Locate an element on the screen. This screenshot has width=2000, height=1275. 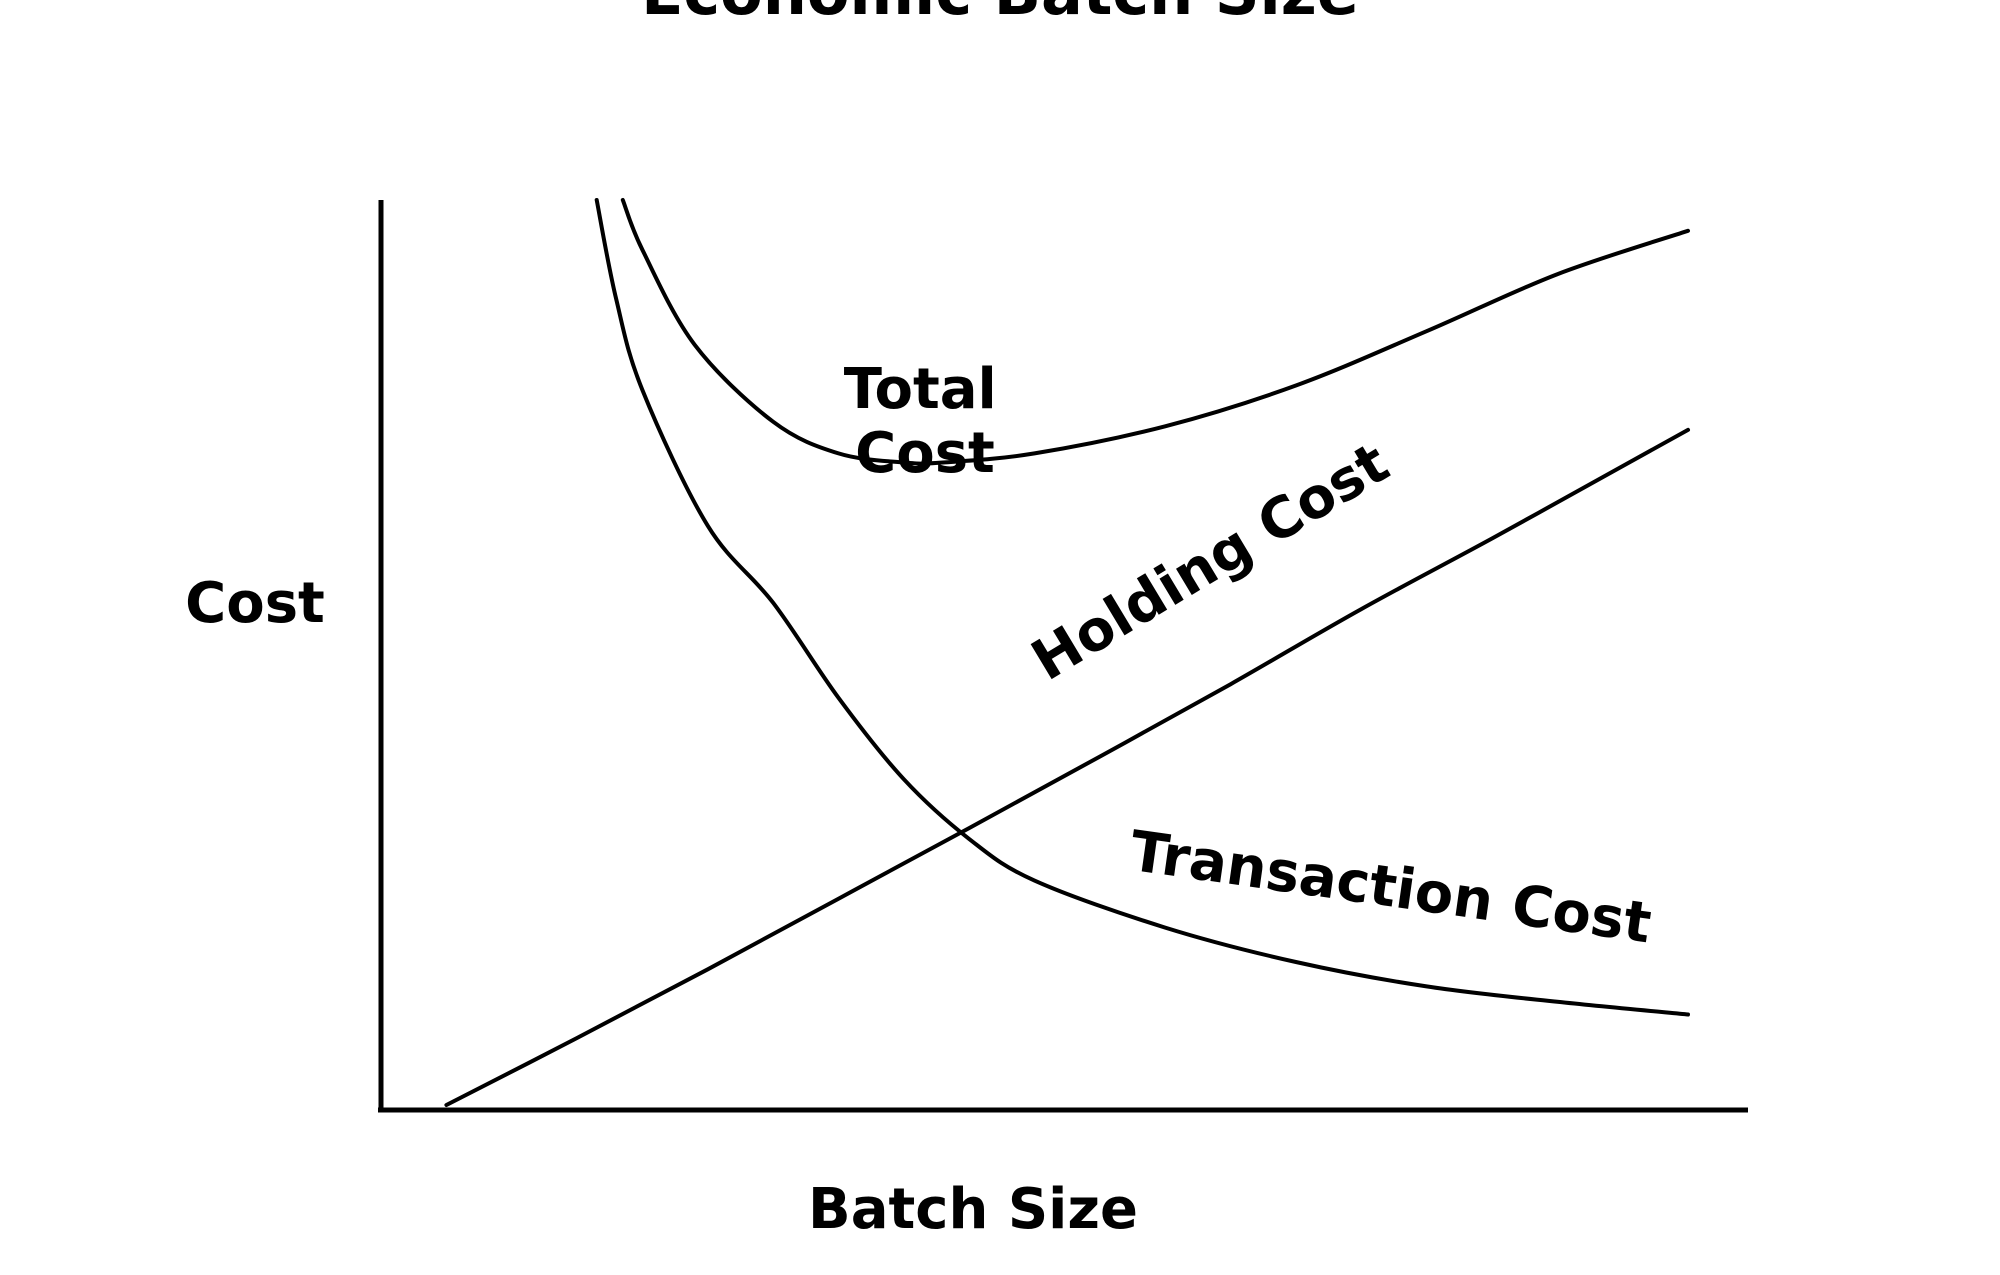
annotation-holding-cost: Holding Cost is located at coordinates (1210, 562).